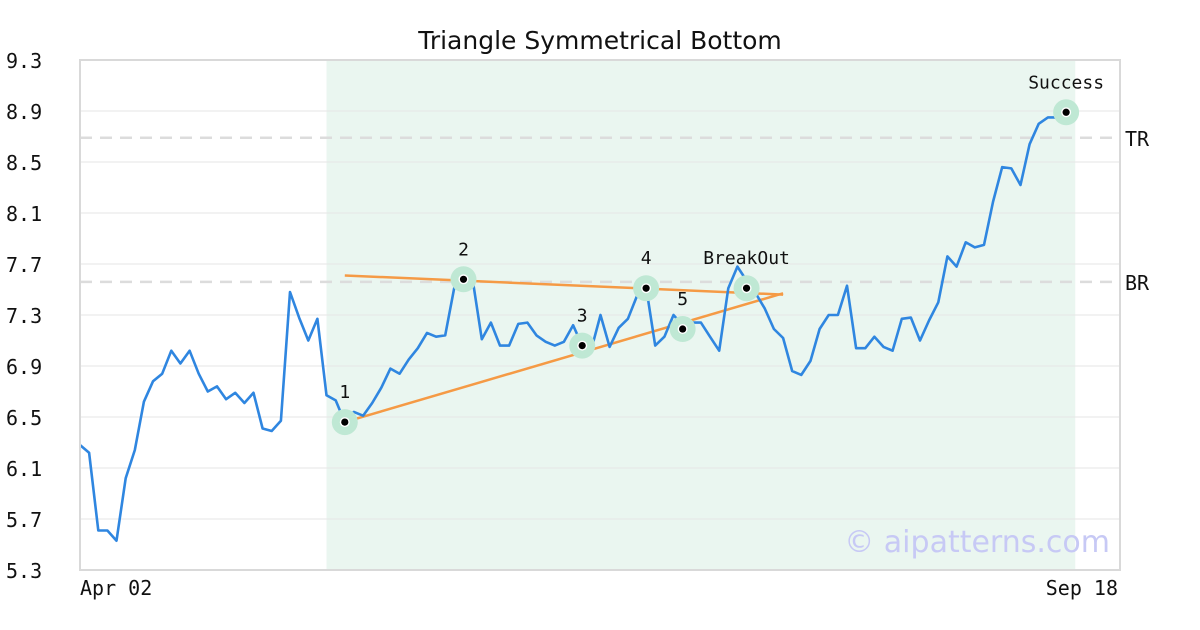  Describe the element at coordinates (24, 163) in the screenshot. I see `y-tick-label: 8.5` at that location.